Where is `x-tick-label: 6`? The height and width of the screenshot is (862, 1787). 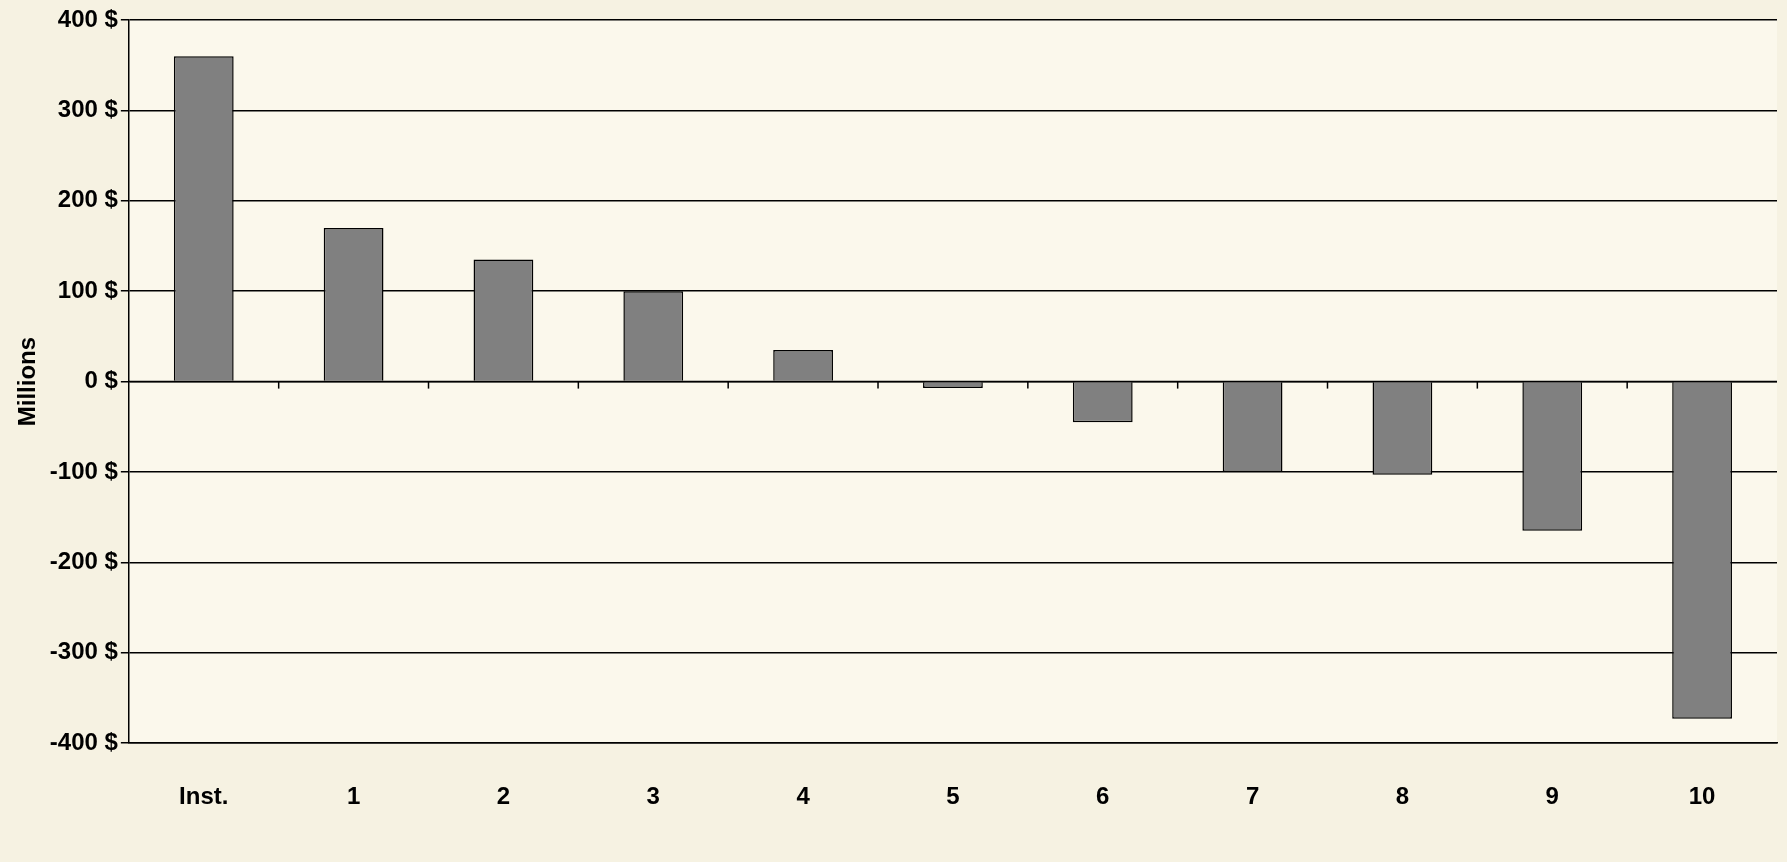
x-tick-label: 6 is located at coordinates (1103, 796).